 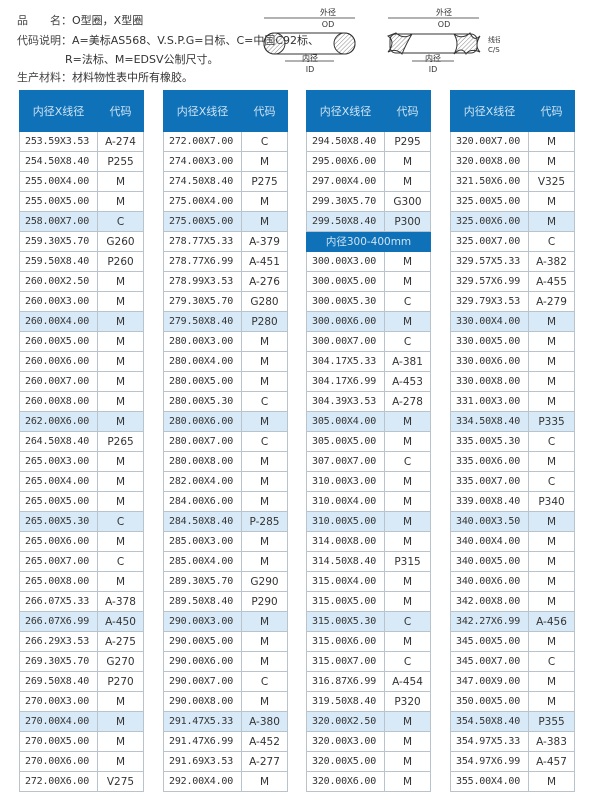 What do you see at coordinates (58, 141) in the screenshot?
I see `size-cell: 253.59X3.53` at bounding box center [58, 141].